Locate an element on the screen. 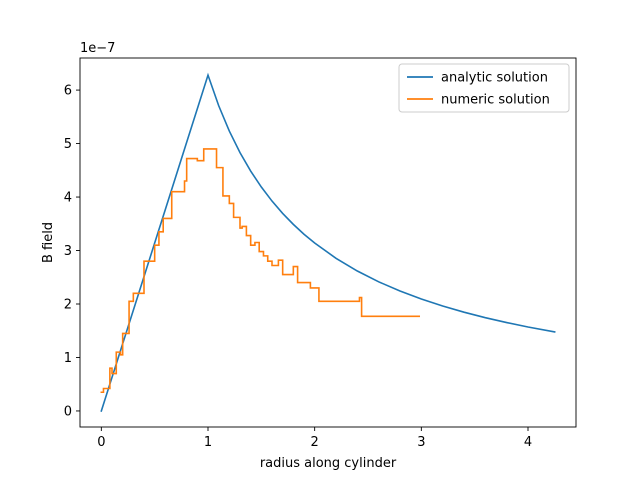 This screenshot has height=480, width=640. y-tick-label: 5 is located at coordinates (68, 144).